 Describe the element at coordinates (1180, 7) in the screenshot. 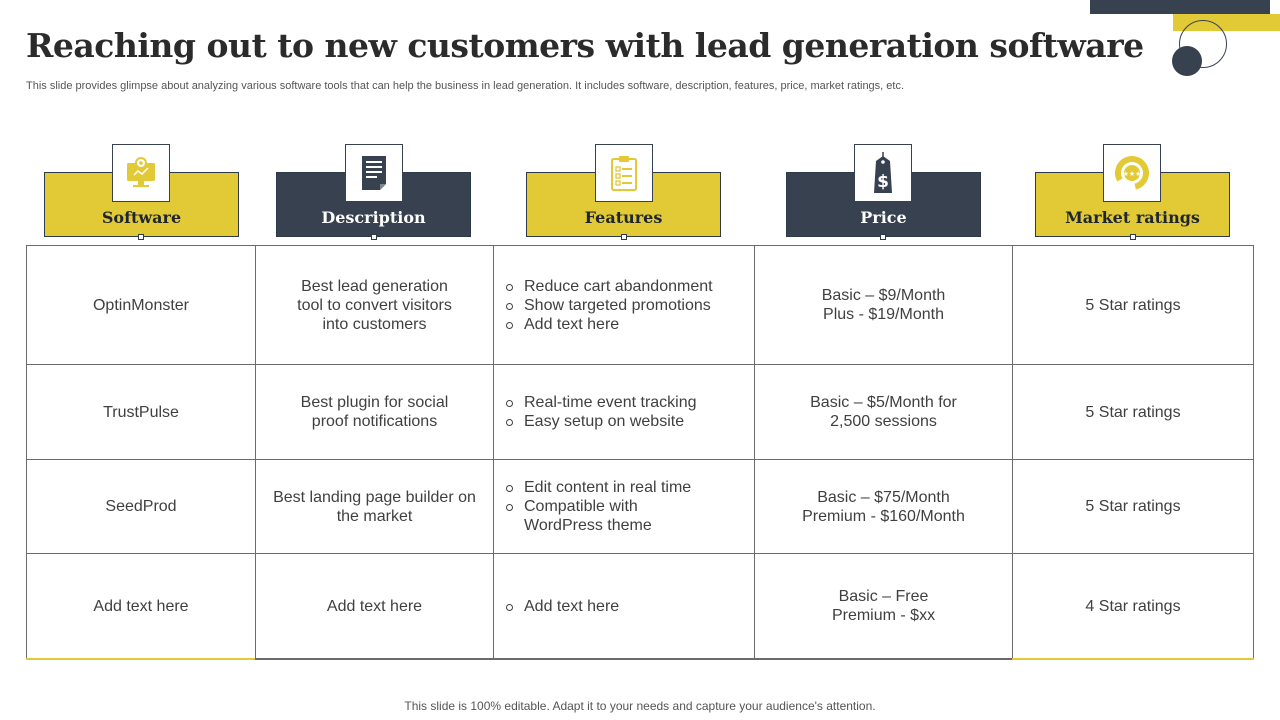

I see `decorative-bar-dark` at that location.